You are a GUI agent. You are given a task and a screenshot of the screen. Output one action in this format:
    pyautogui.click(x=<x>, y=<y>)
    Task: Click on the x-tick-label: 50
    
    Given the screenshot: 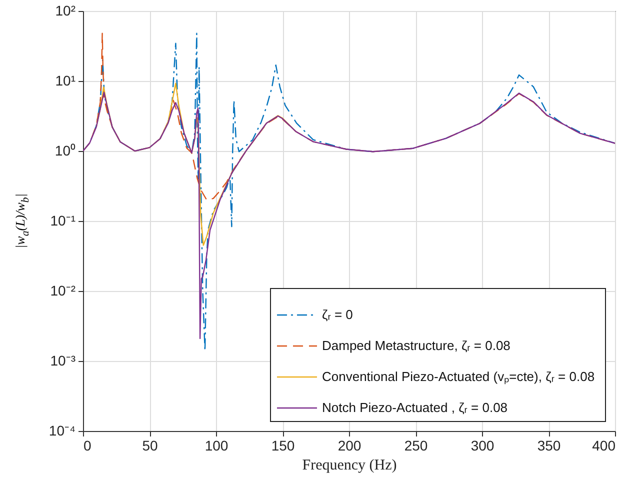 What is the action you would take?
    pyautogui.click(x=150, y=446)
    